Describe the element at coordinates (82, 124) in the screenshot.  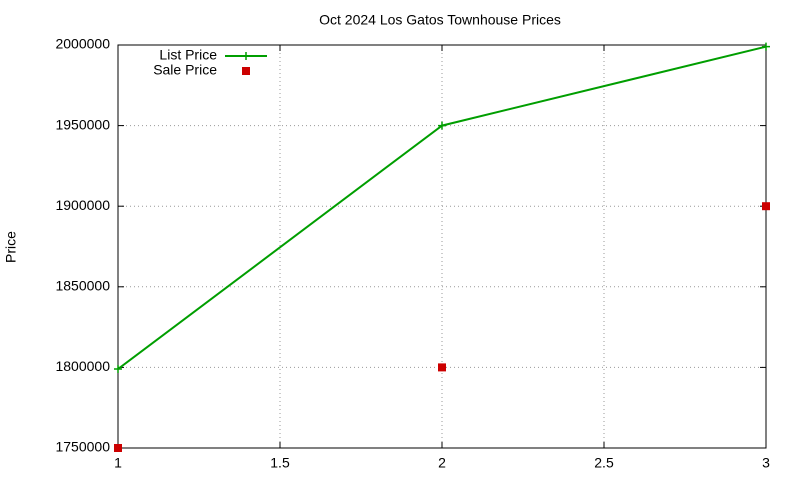
I see `y-tick-label: 1950000` at that location.